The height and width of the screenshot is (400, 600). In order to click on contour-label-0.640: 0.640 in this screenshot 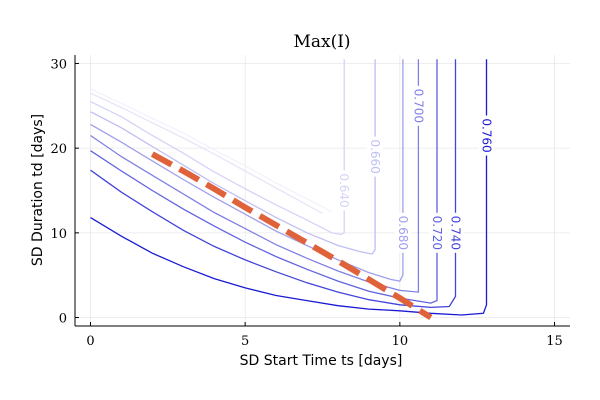, I will do `click(344, 190)`.